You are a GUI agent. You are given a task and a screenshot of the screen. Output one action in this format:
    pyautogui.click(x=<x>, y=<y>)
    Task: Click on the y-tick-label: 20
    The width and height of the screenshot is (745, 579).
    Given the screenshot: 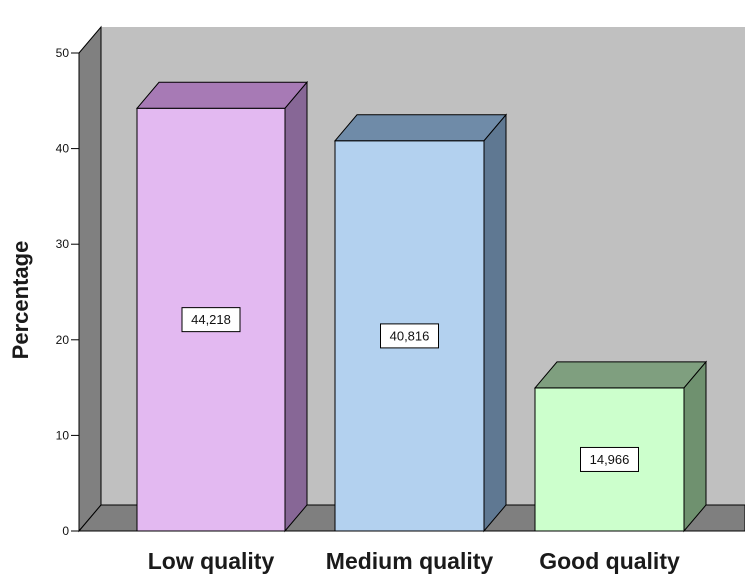 What is the action you would take?
    pyautogui.click(x=63, y=340)
    